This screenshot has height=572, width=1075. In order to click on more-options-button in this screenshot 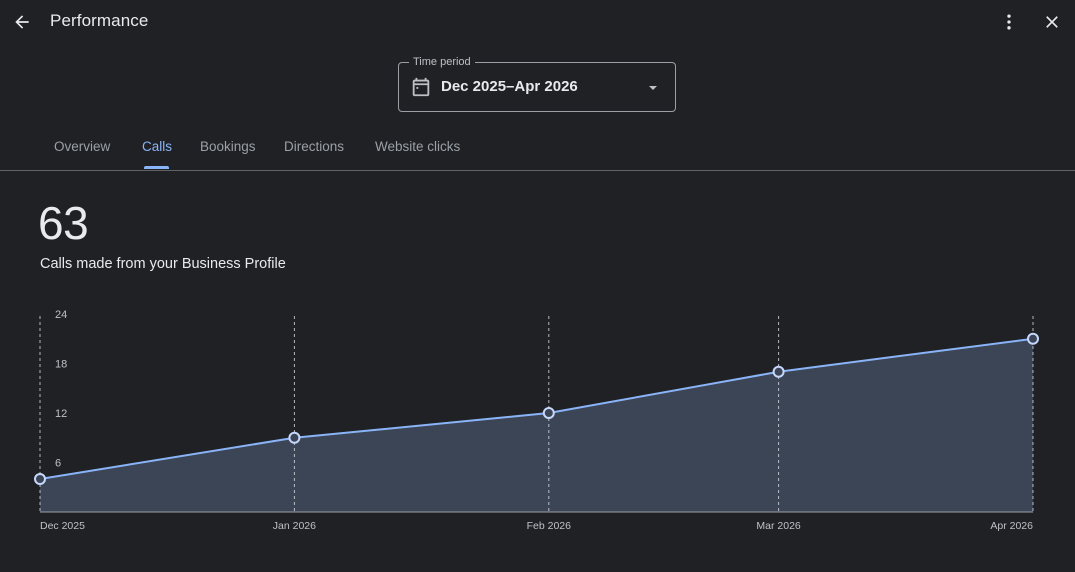, I will do `click(1009, 22)`.